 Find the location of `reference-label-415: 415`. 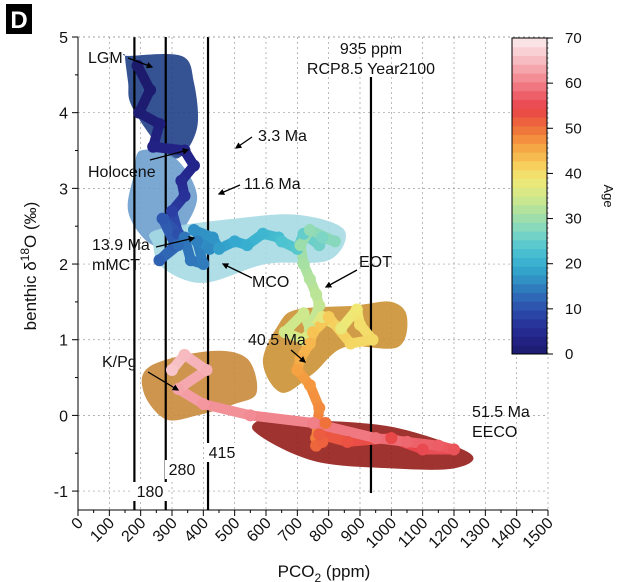

reference-label-415: 415 is located at coordinates (222, 453).